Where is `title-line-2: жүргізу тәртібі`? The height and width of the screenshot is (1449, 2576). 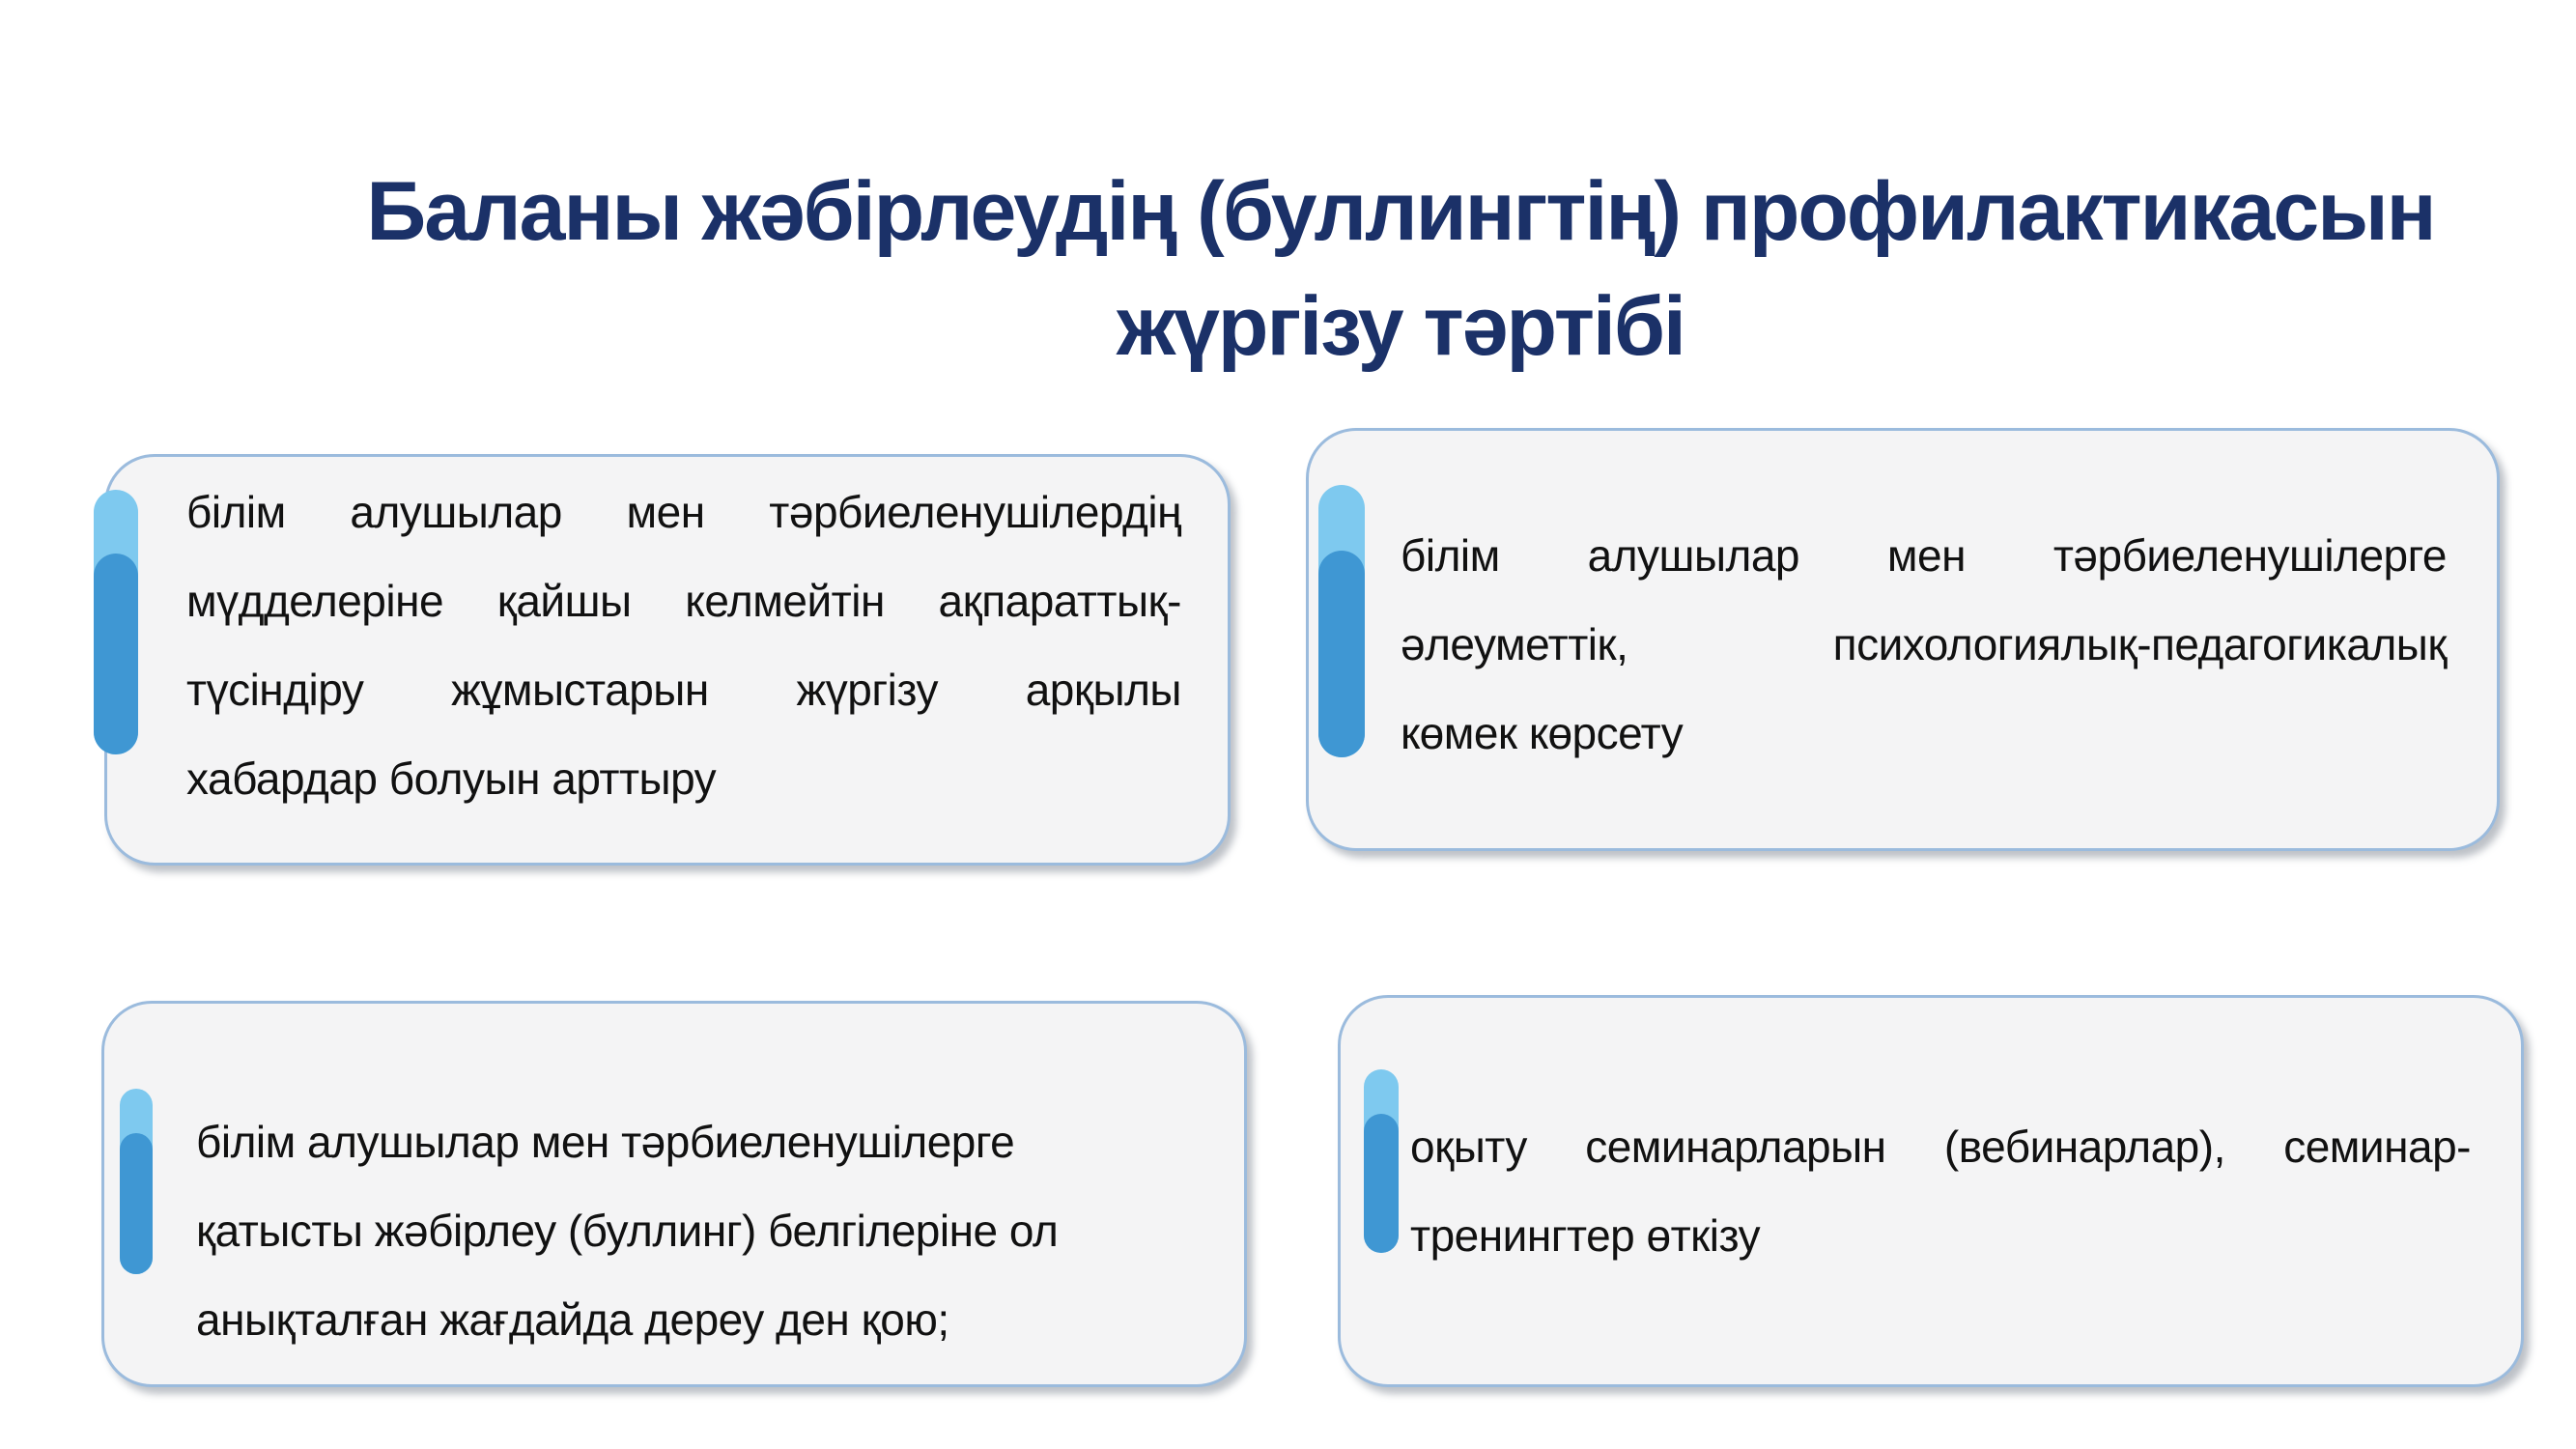
title-line-2: жүргізу тәртібі is located at coordinates (1401, 326).